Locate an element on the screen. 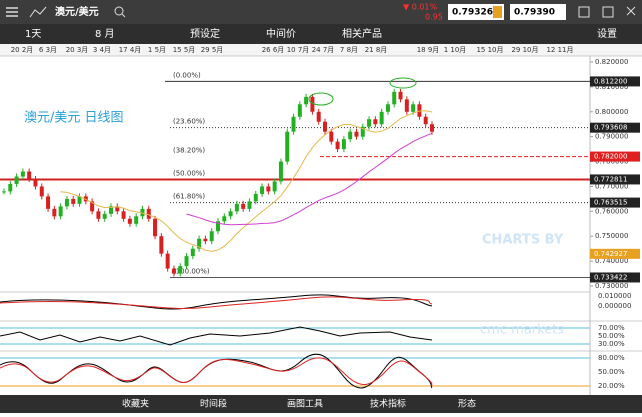 The image size is (642, 417). ask: 0.79390 is located at coordinates (534, 13).